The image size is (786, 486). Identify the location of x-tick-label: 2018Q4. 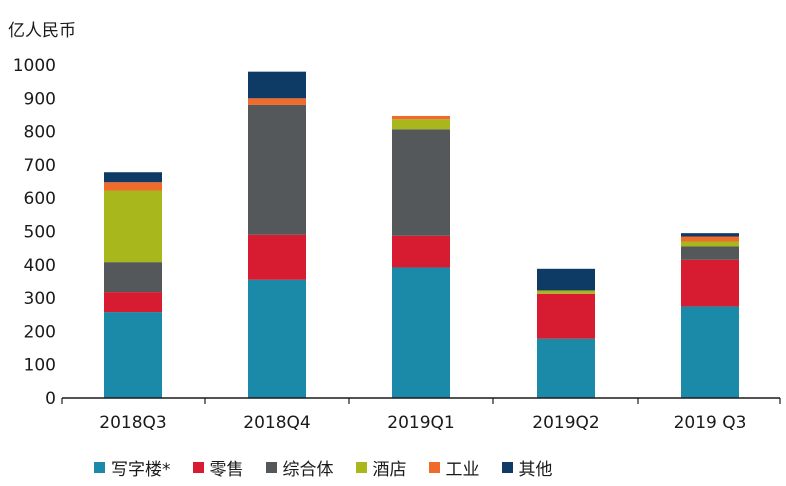
(276, 423).